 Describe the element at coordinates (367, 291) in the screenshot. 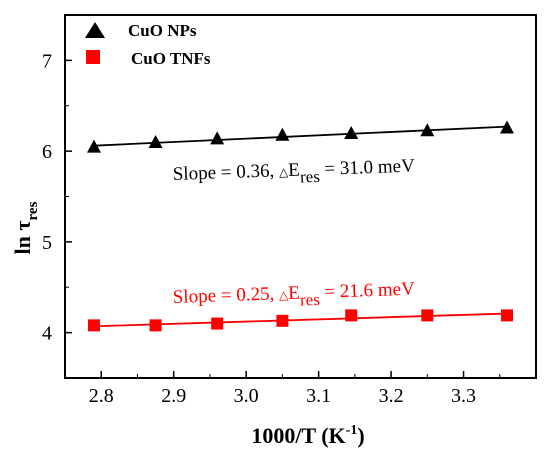

I see `annotation-cuo-tnfs-suffix: = 21.6 meV` at that location.